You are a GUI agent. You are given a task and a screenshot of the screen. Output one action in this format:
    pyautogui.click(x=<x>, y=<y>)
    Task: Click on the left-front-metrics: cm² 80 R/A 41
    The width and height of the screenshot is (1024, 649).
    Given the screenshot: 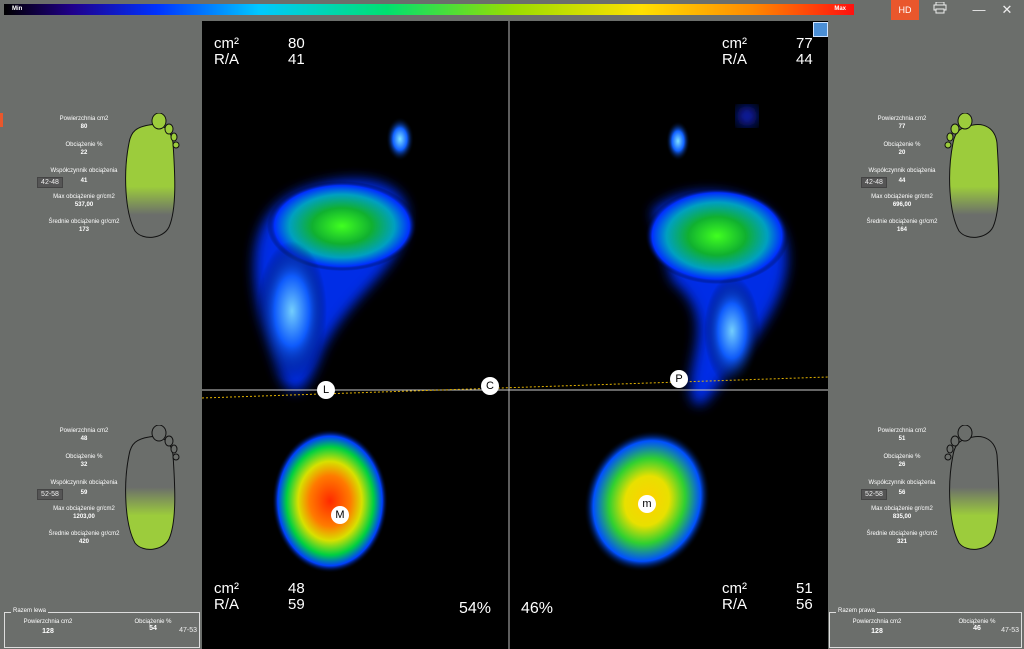 What is the action you would take?
    pyautogui.click(x=259, y=51)
    